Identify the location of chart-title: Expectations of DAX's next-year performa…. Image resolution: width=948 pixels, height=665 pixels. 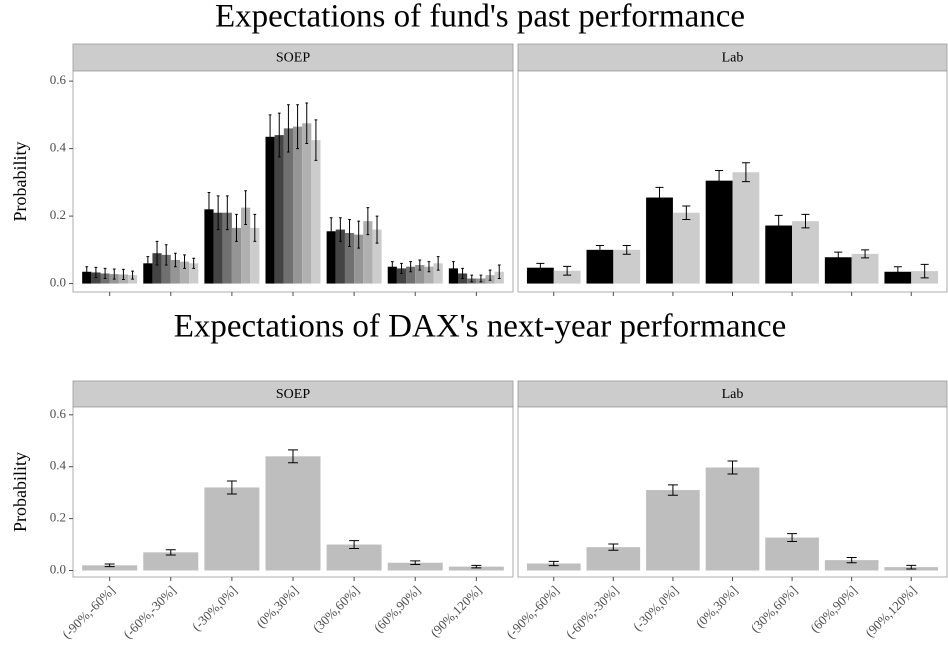
(480, 327).